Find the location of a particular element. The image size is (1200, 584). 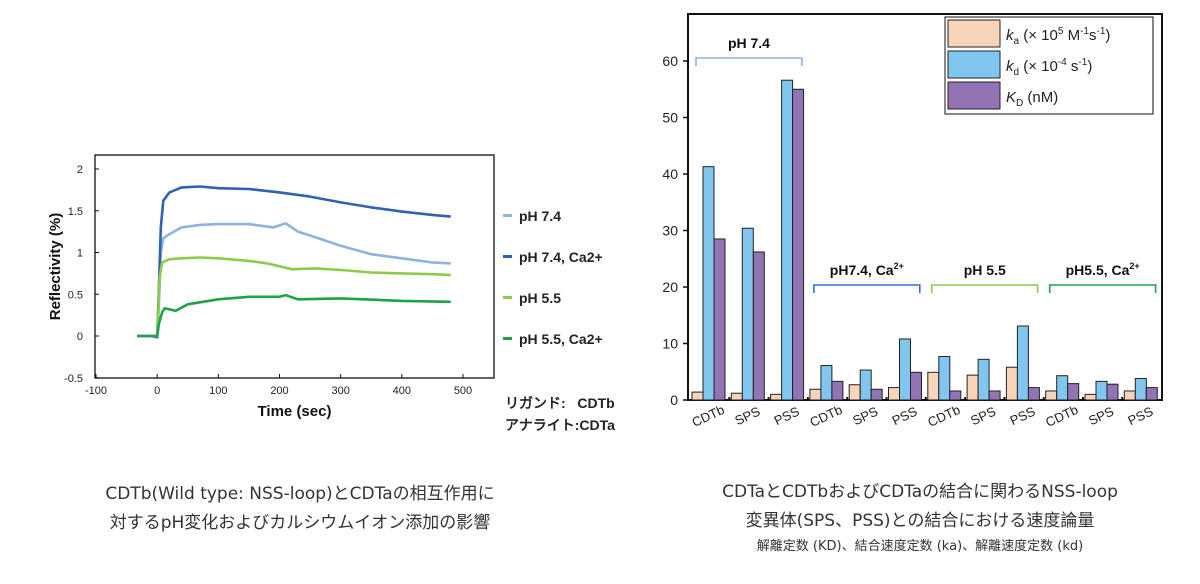

y-tick-label: 20 is located at coordinates (670, 287).